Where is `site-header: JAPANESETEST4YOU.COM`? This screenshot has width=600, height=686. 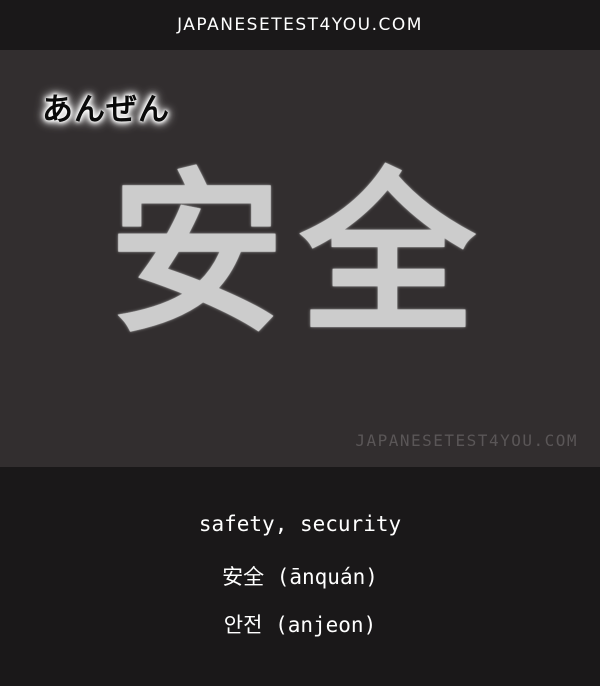 site-header: JAPANESETEST4YOU.COM is located at coordinates (300, 25).